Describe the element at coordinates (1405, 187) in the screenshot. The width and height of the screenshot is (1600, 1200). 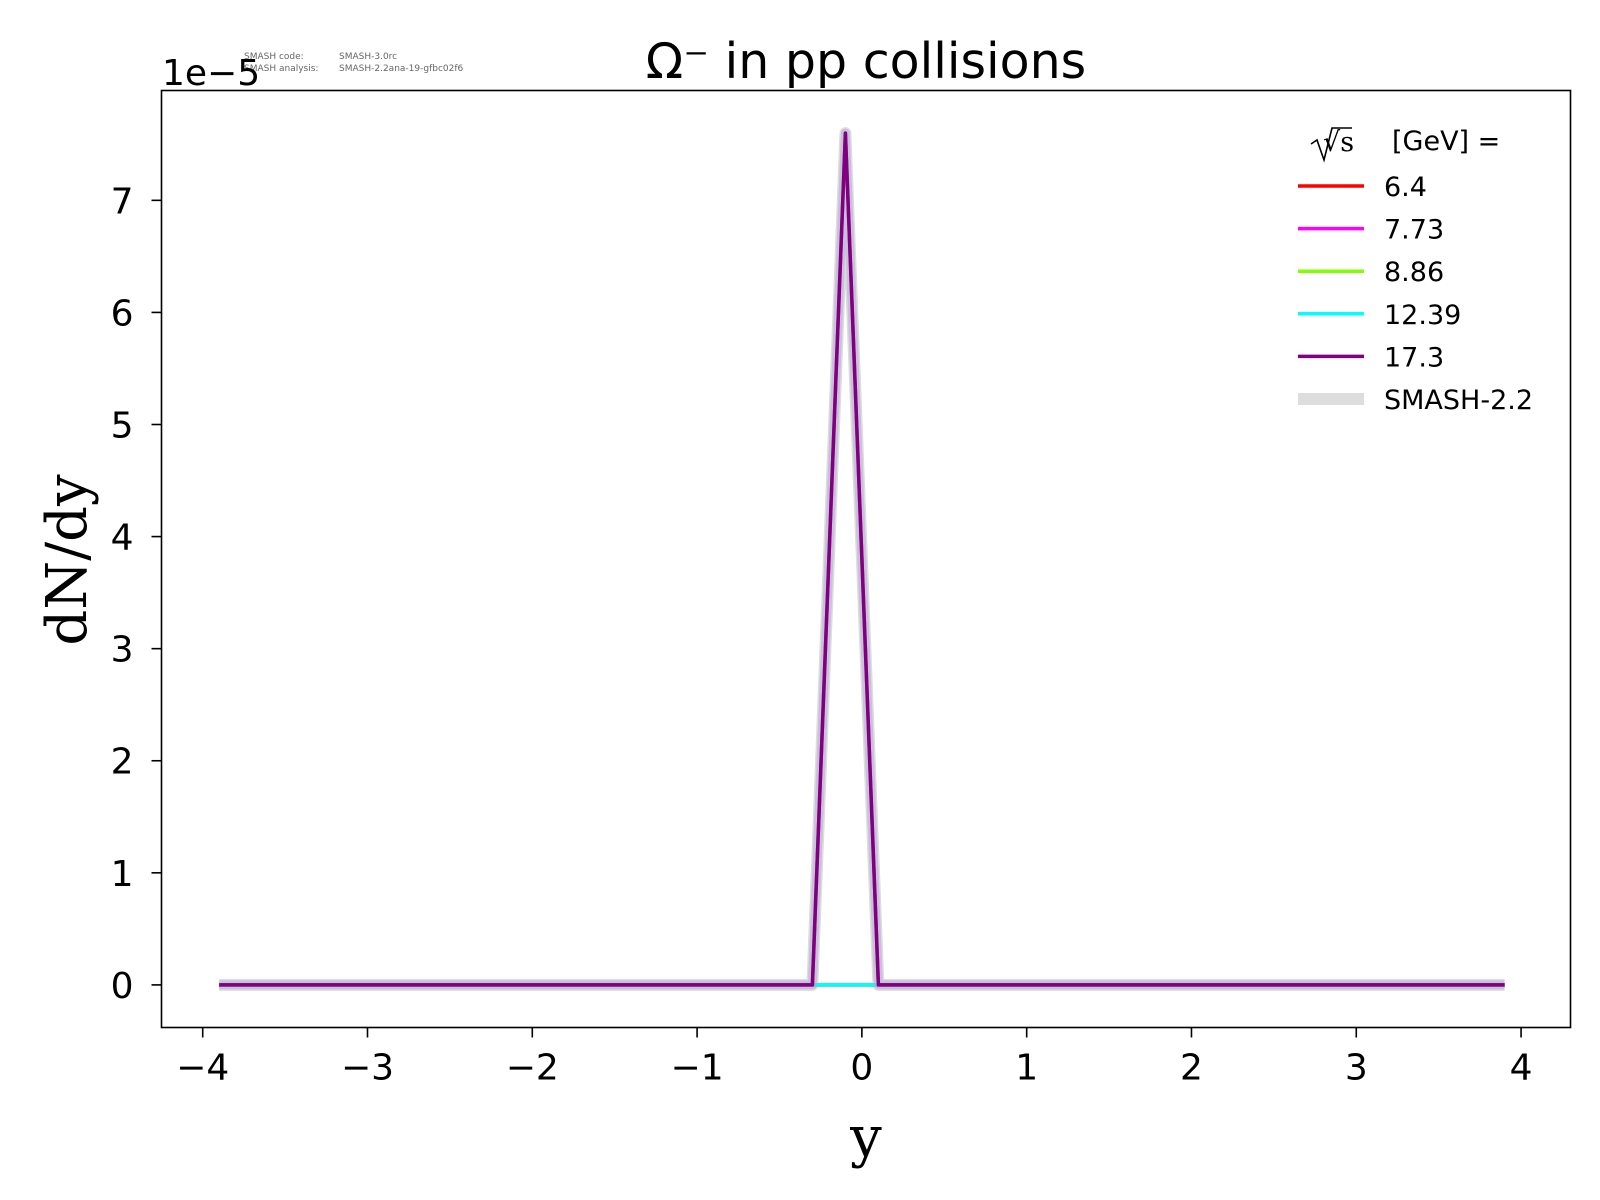
I see `legend-label: 6.4` at that location.